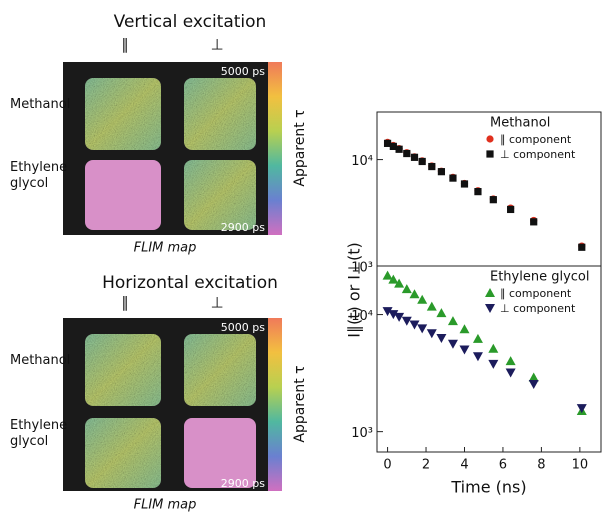 This screenshot has width=609, height=514. Describe the element at coordinates (520, 123) in the screenshot. I see `legend-title: Methanol` at that location.